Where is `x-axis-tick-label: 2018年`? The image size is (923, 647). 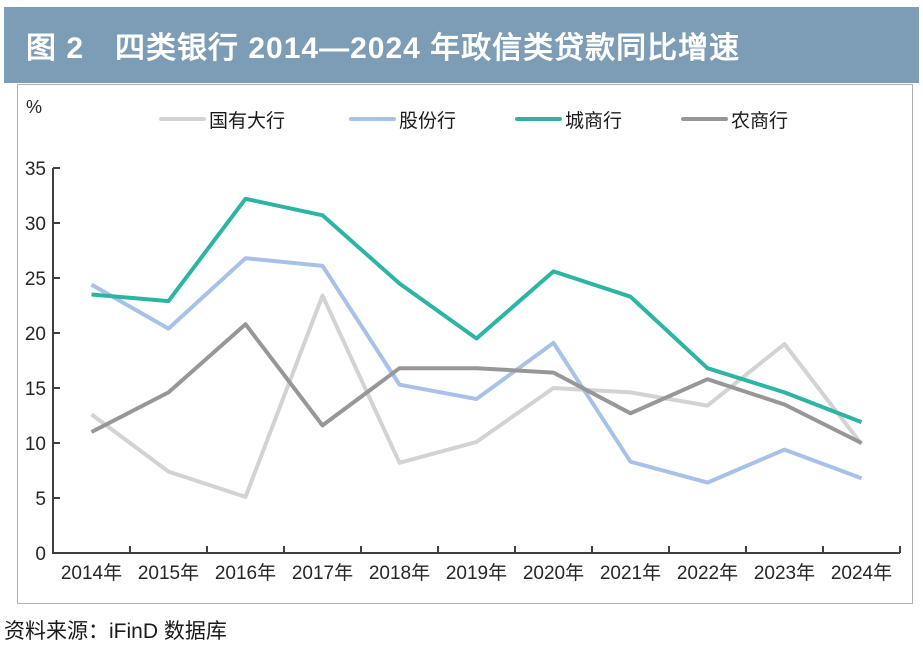 x-axis-tick-label: 2018年 is located at coordinates (399, 573).